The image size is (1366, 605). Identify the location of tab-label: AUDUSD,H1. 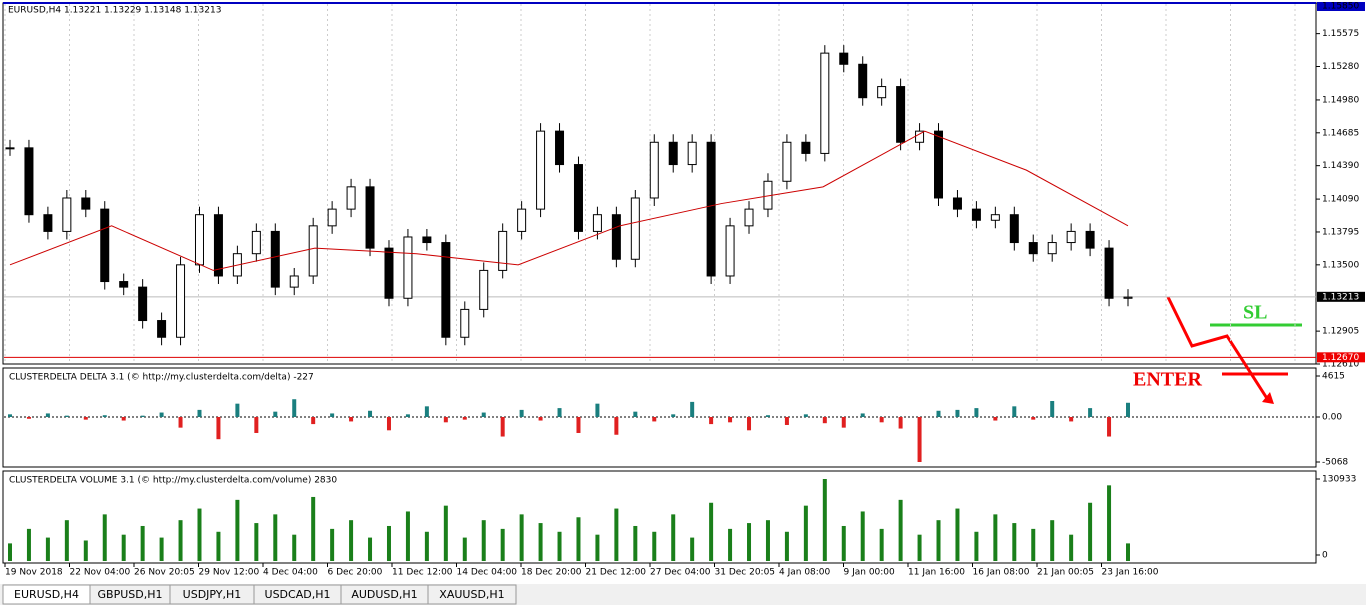
(384, 594).